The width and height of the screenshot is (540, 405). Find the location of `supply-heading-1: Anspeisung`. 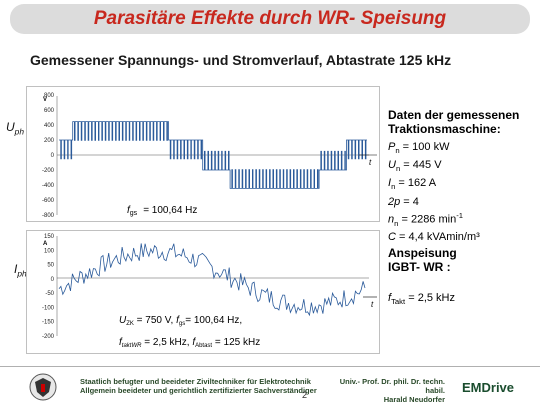

supply-heading-1: Anspeisung is located at coordinates (422, 253).